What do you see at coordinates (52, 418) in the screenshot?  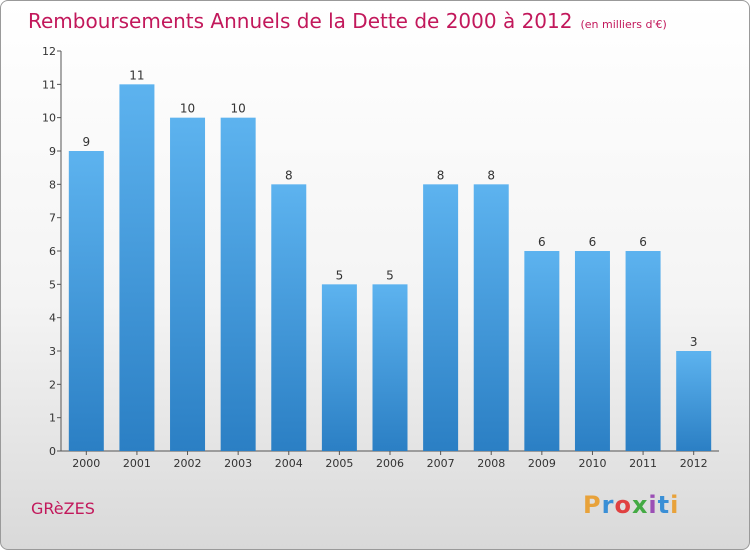 I see `y-tick-label: 1` at bounding box center [52, 418].